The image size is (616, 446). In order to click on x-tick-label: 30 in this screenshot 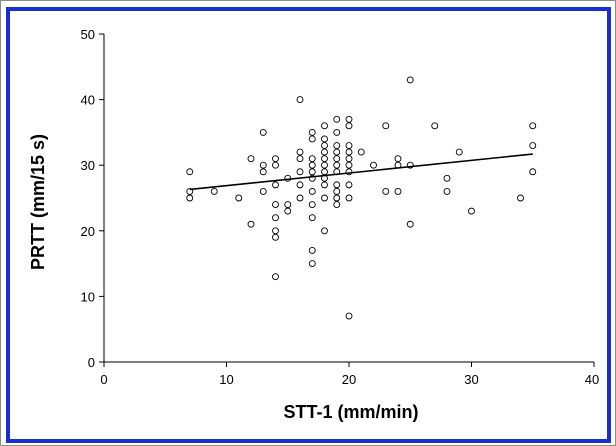, I will do `click(471, 379)`.